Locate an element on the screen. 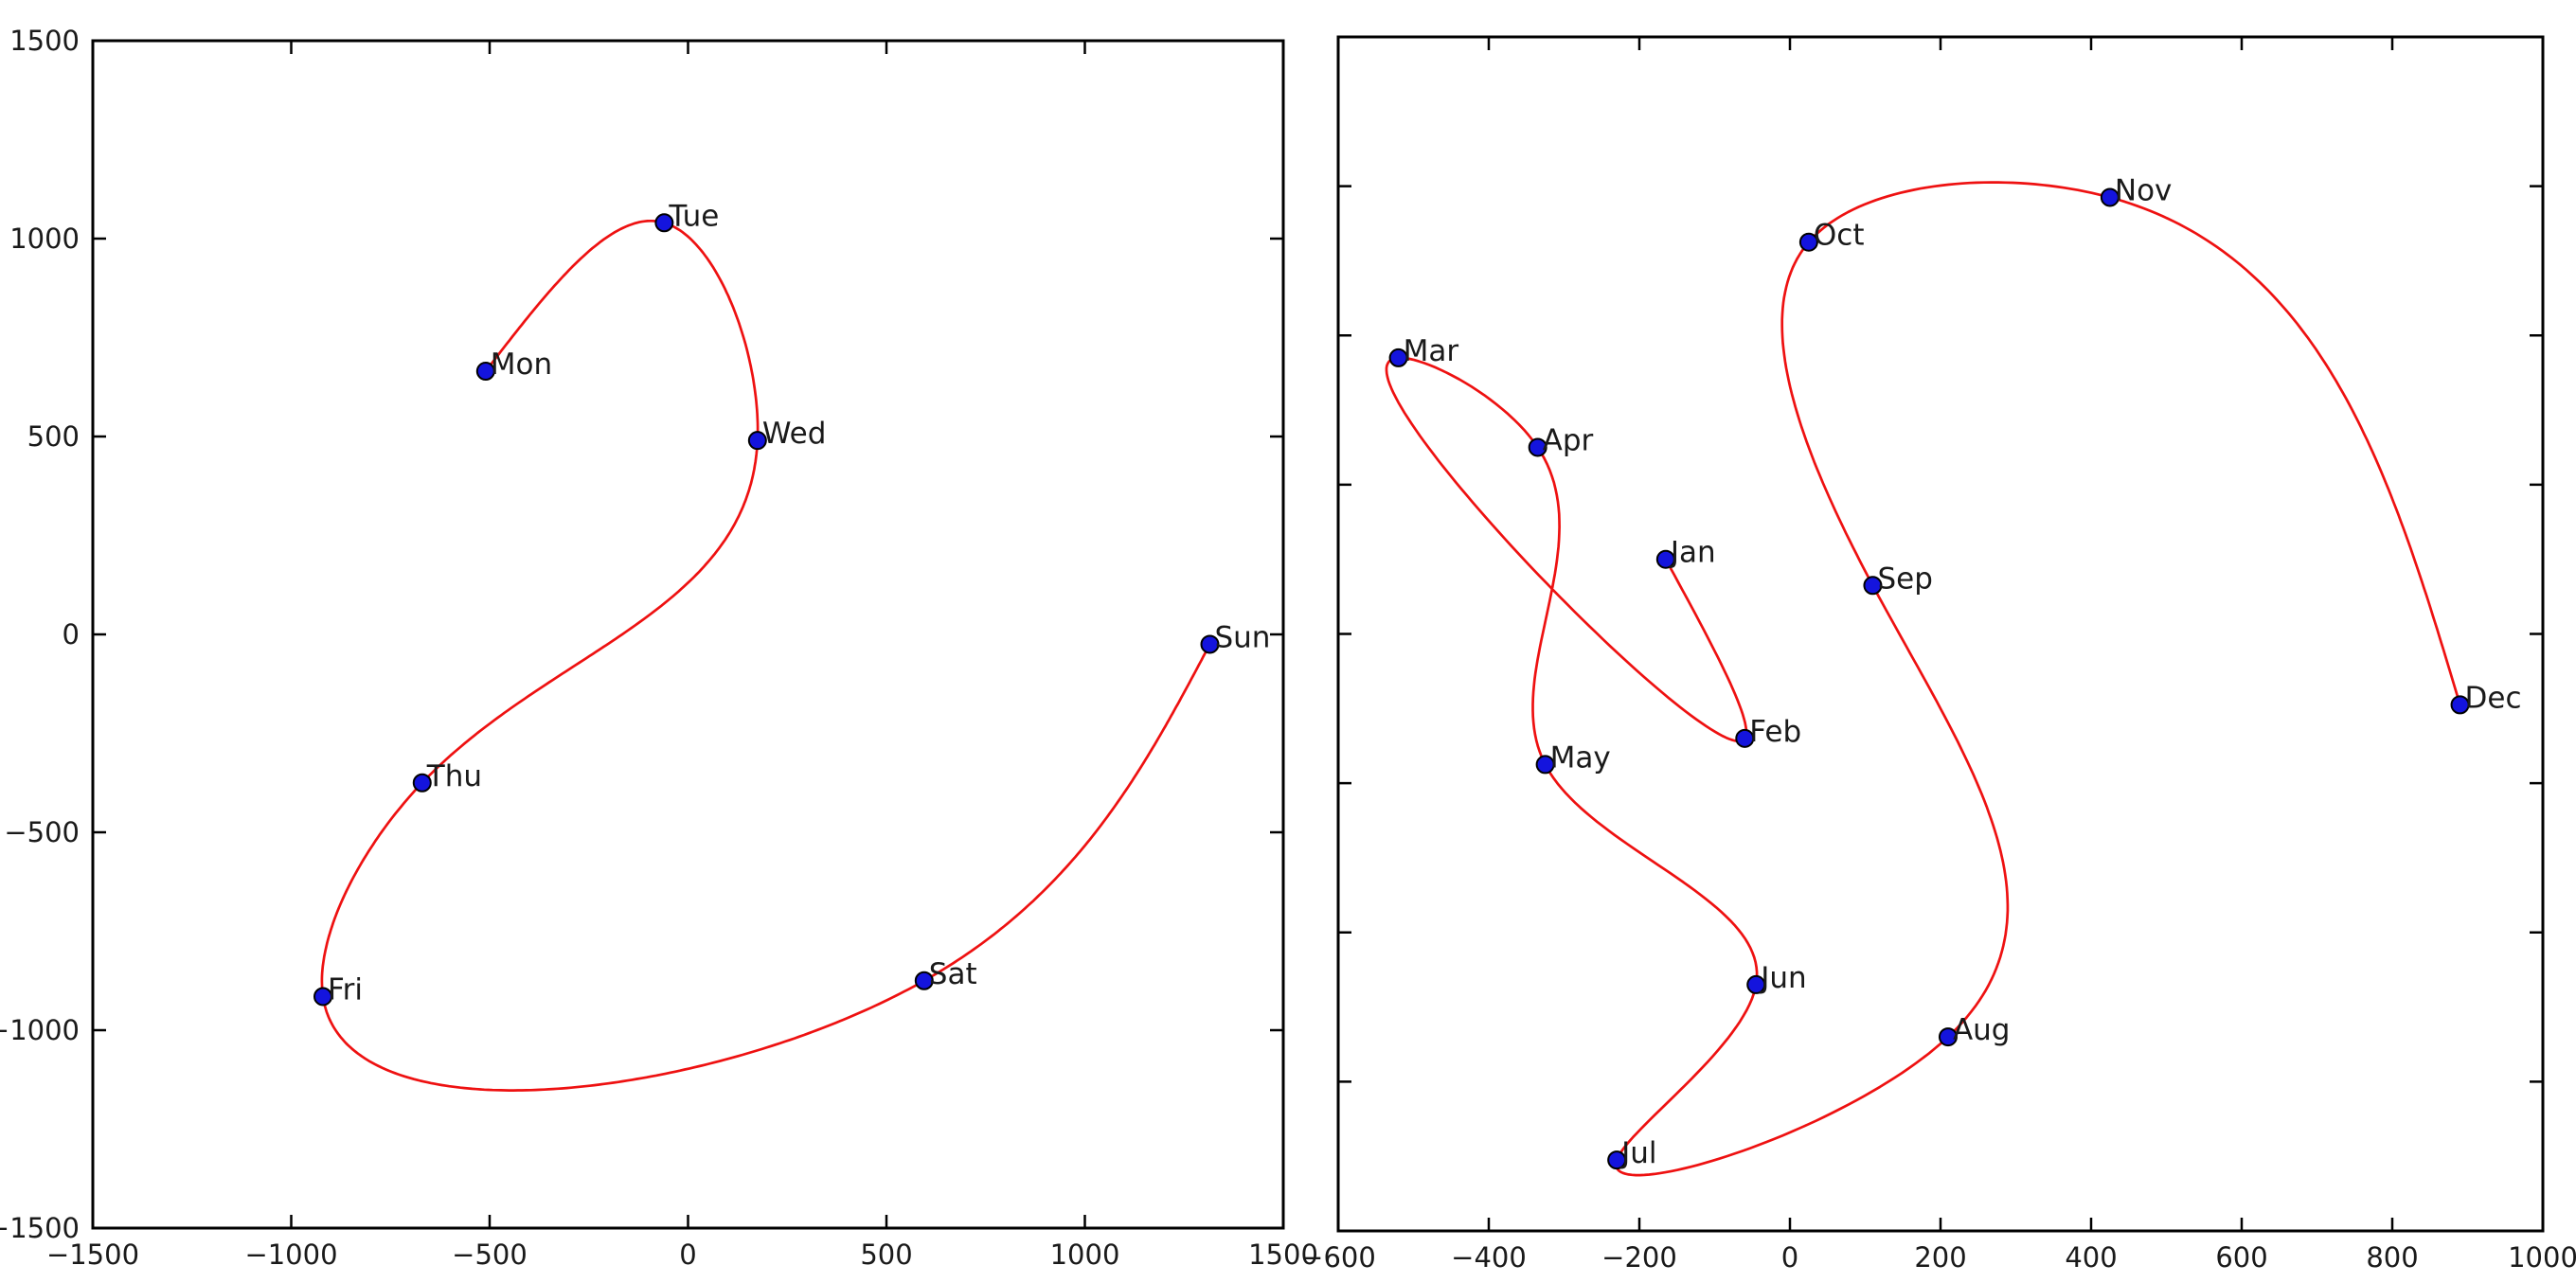 The width and height of the screenshot is (2576, 1283). y-tick-label: 1500 is located at coordinates (44, 41).